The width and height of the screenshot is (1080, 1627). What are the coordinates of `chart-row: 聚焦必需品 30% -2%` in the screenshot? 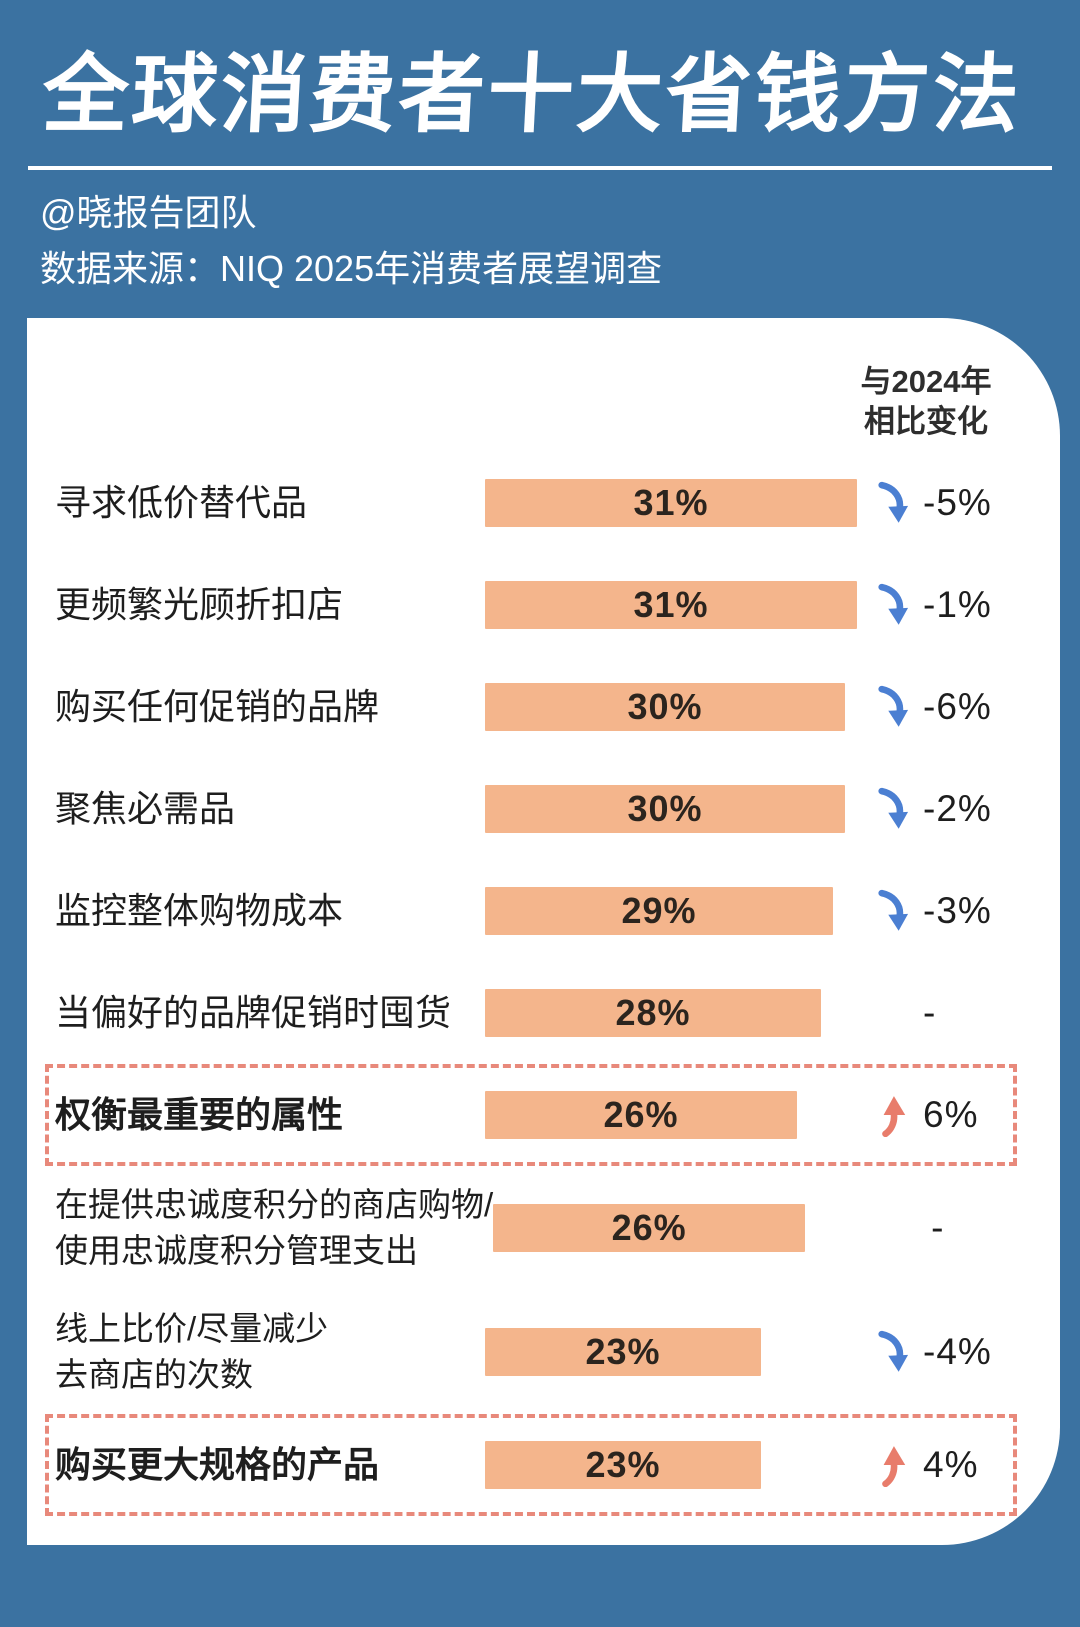 It's located at (531, 809).